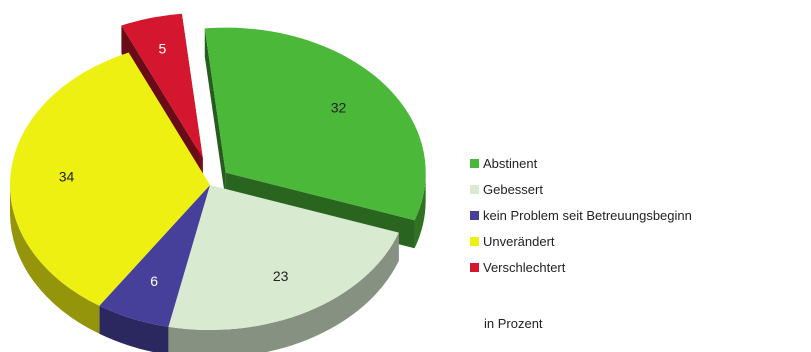 This screenshot has width=811, height=352. Describe the element at coordinates (581, 163) in the screenshot. I see `legend-item: Abstinent` at that location.